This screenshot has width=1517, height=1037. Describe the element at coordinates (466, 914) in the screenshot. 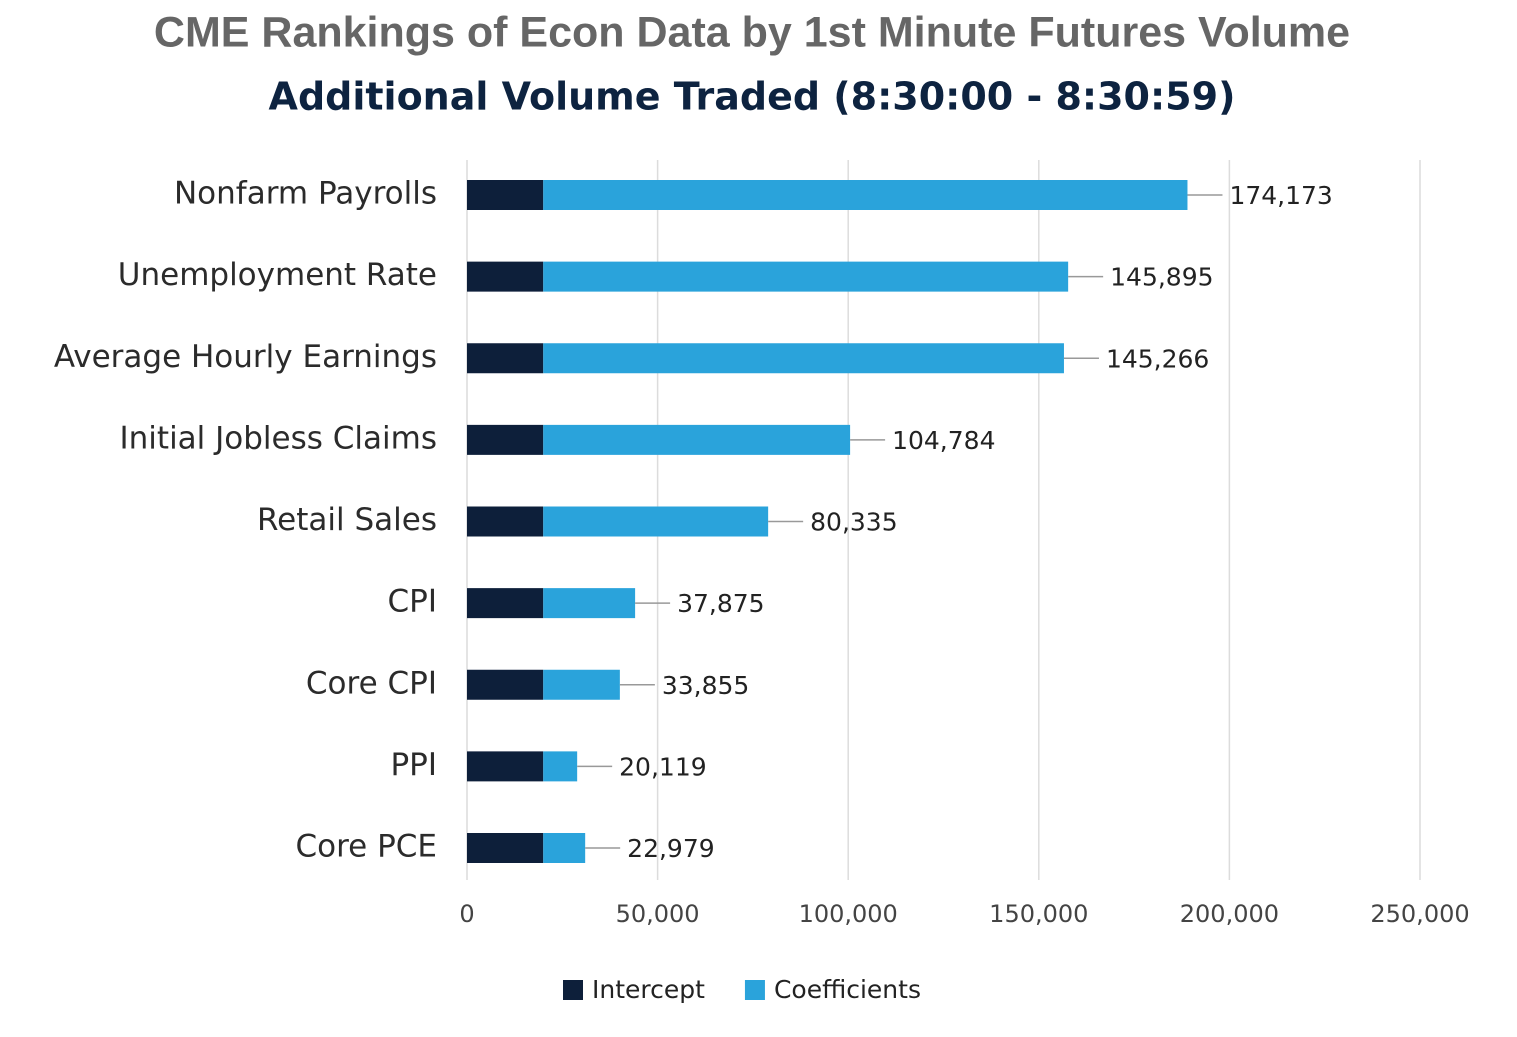

I see `x-tick-label: 0` at that location.